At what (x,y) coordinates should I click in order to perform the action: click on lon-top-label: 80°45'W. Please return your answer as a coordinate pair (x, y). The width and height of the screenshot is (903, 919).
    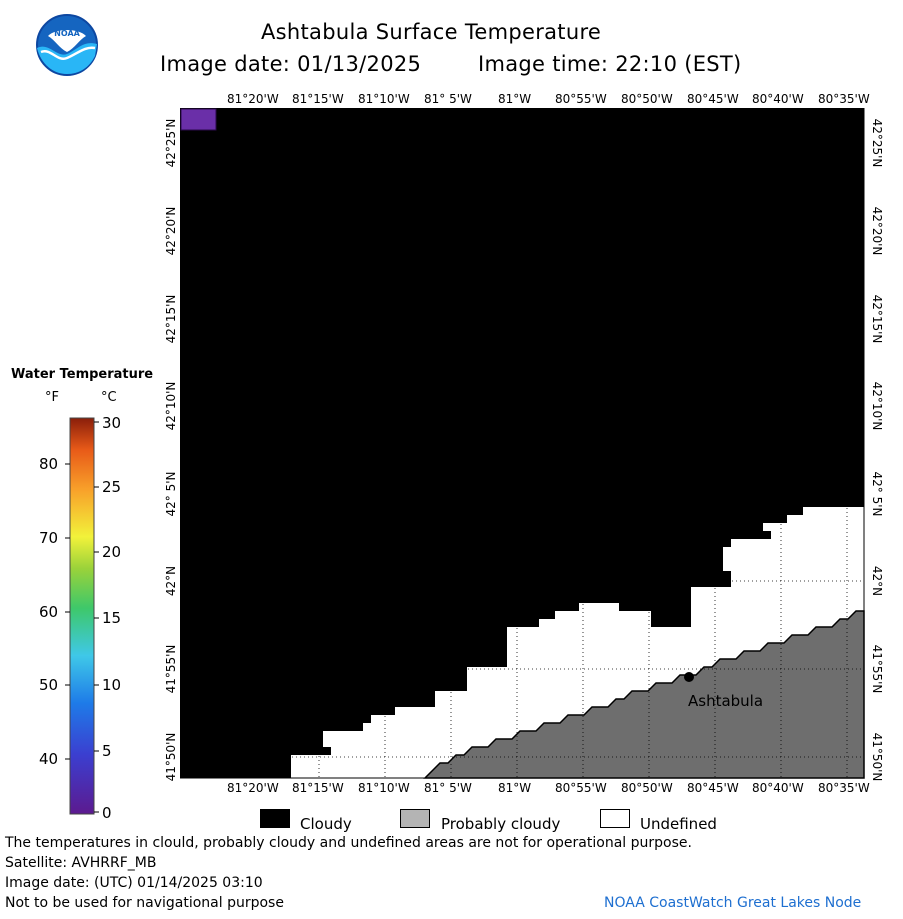
    Looking at the image, I should click on (713, 99).